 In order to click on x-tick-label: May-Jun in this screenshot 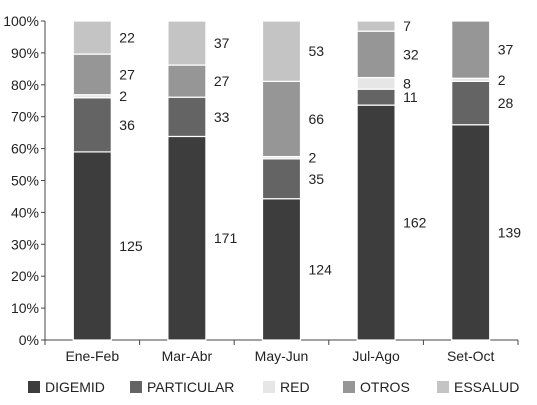, I will do `click(282, 356)`.